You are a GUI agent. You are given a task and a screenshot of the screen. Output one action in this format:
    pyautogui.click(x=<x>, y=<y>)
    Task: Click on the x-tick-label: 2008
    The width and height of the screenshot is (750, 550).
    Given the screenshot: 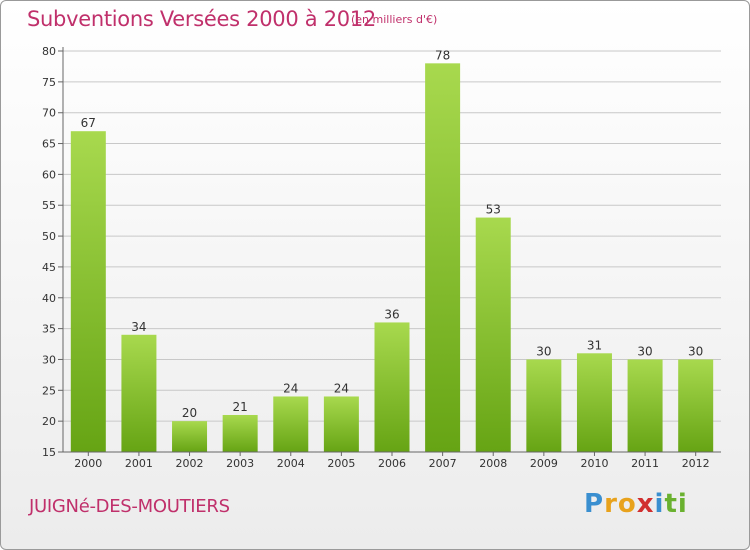 What is the action you would take?
    pyautogui.click(x=493, y=463)
    